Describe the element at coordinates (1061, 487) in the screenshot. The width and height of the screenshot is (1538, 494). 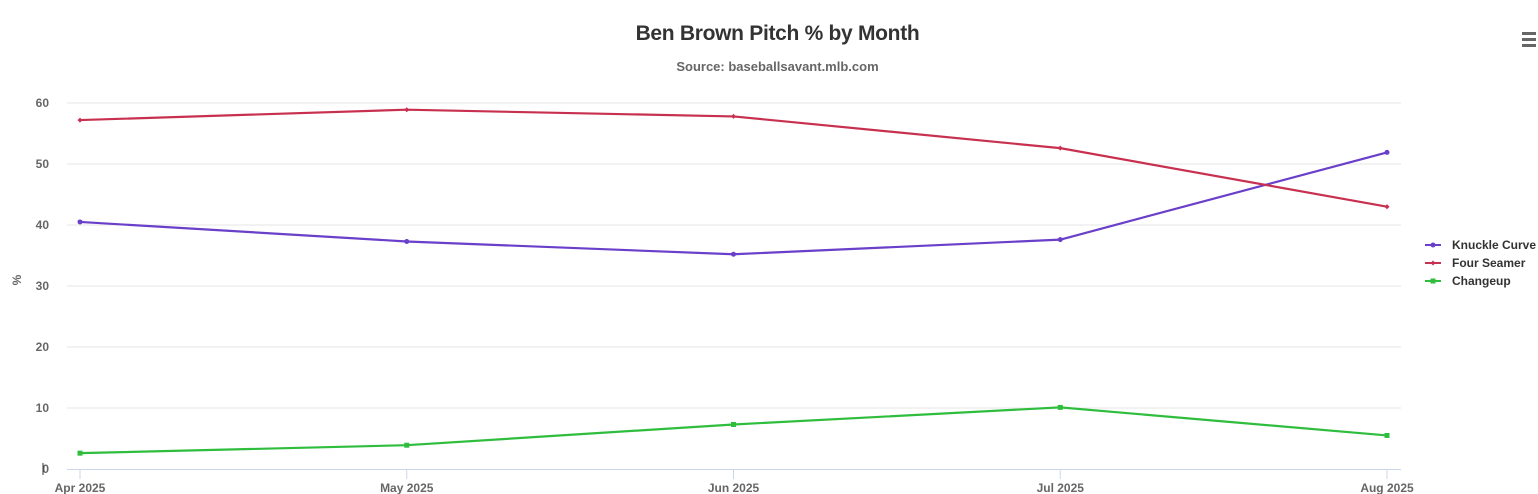
I see `x-tick-label: Jul 2025` at that location.